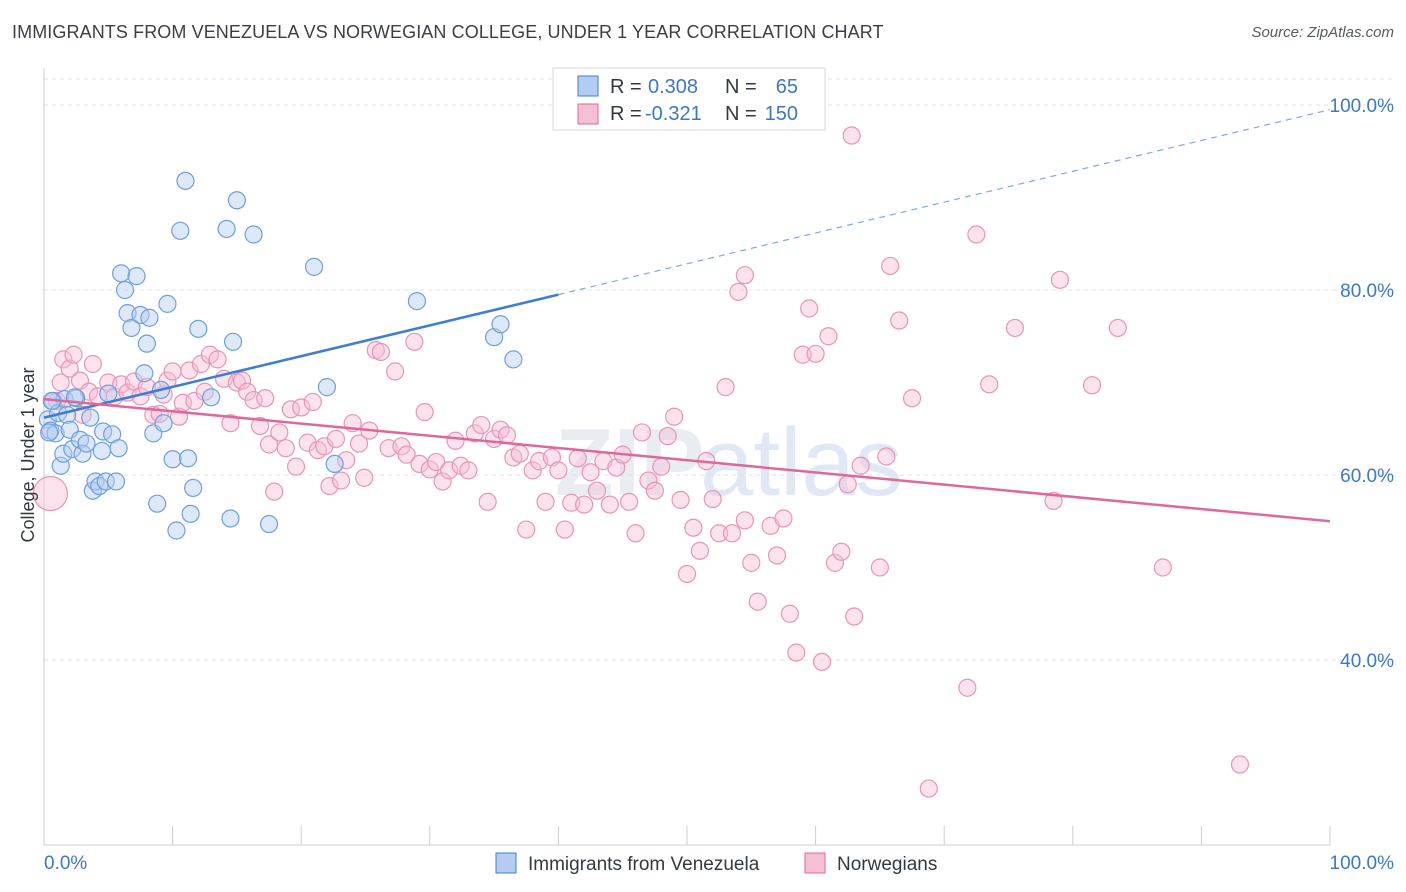 The height and width of the screenshot is (892, 1406). What do you see at coordinates (1322, 32) in the screenshot?
I see `source-label: Source: ZipAtlas.com` at bounding box center [1322, 32].